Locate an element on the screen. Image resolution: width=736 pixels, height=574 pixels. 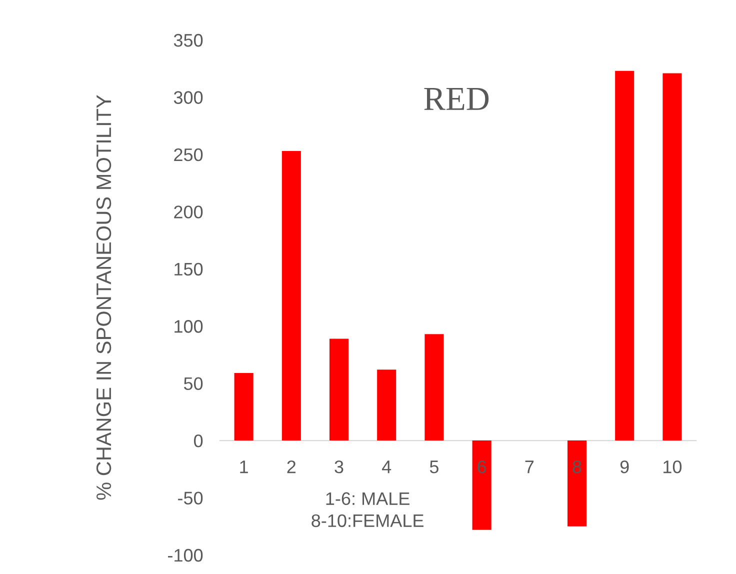
y-tick-label: 300 is located at coordinates (188, 97).